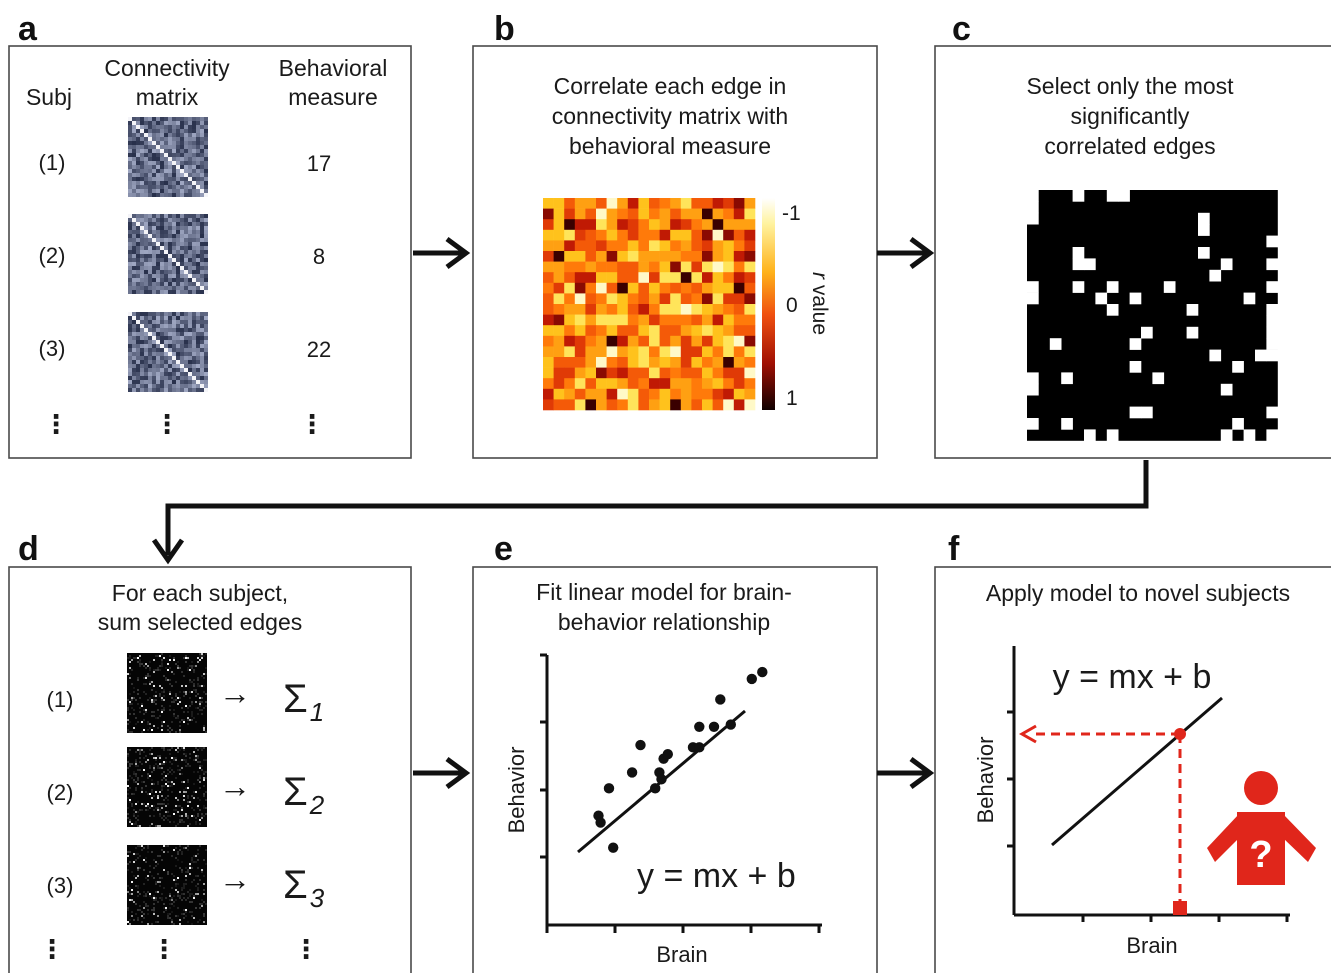  Describe the element at coordinates (235, 693) in the screenshot. I see `arrow-d-1: →` at that location.